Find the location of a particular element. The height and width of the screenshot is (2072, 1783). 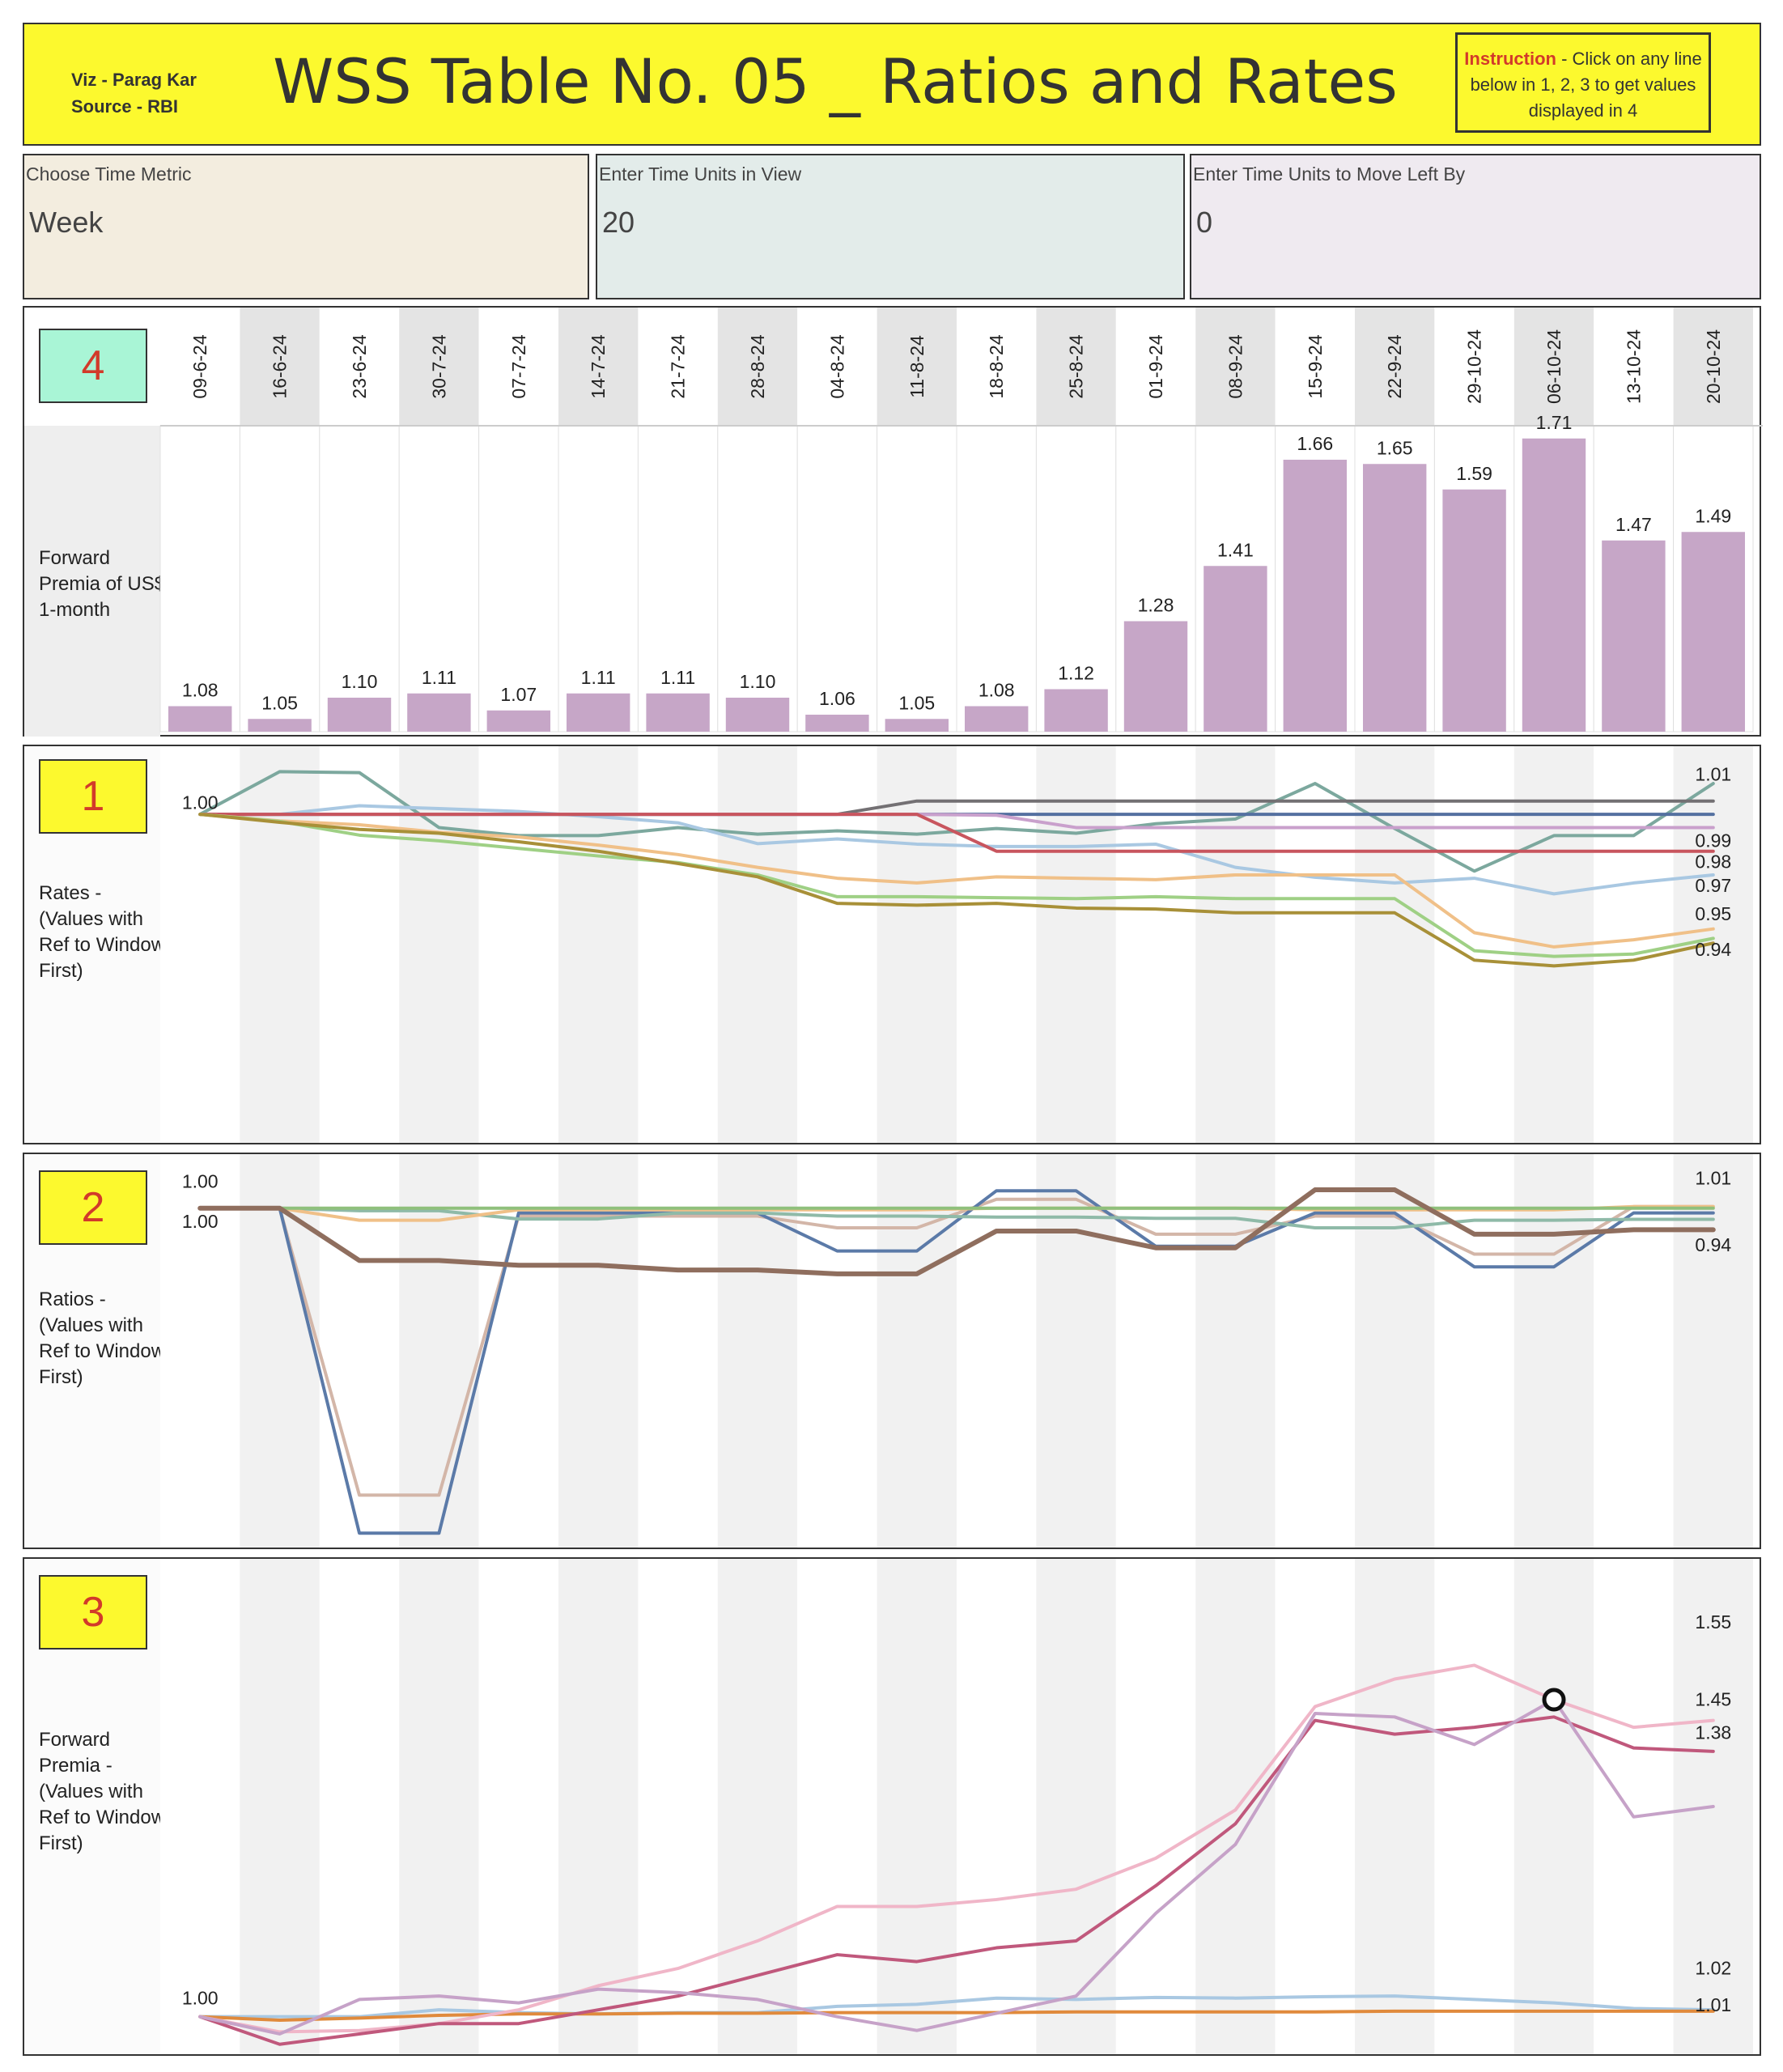

date-tick-label: 06-10-24 is located at coordinates (1553, 366).